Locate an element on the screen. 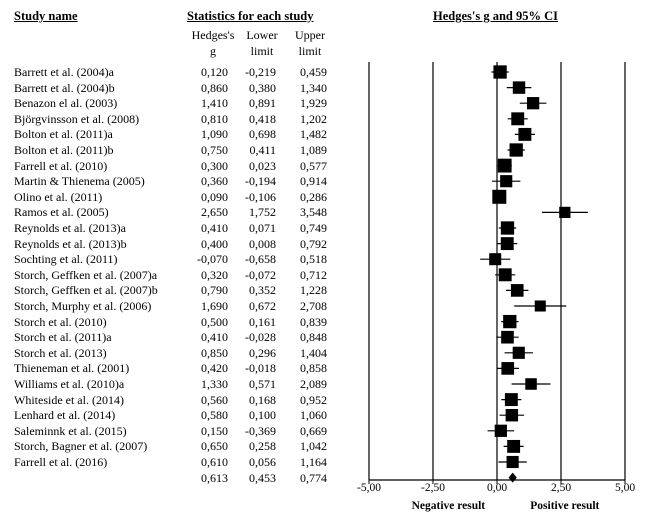 The height and width of the screenshot is (515, 653). study-name: Storch, Geffken et al. (2007)b is located at coordinates (86, 290).